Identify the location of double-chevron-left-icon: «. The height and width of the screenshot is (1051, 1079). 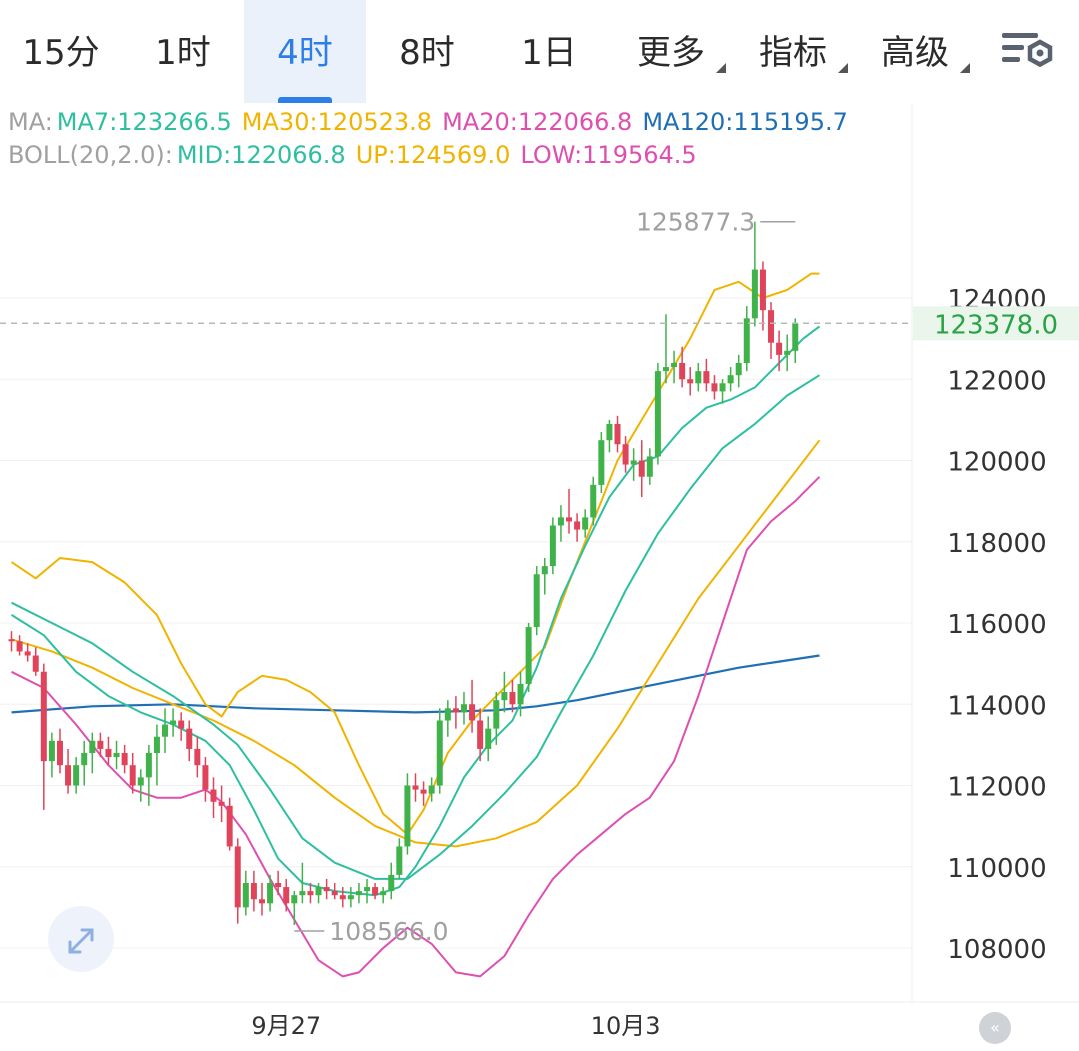
(995, 1027).